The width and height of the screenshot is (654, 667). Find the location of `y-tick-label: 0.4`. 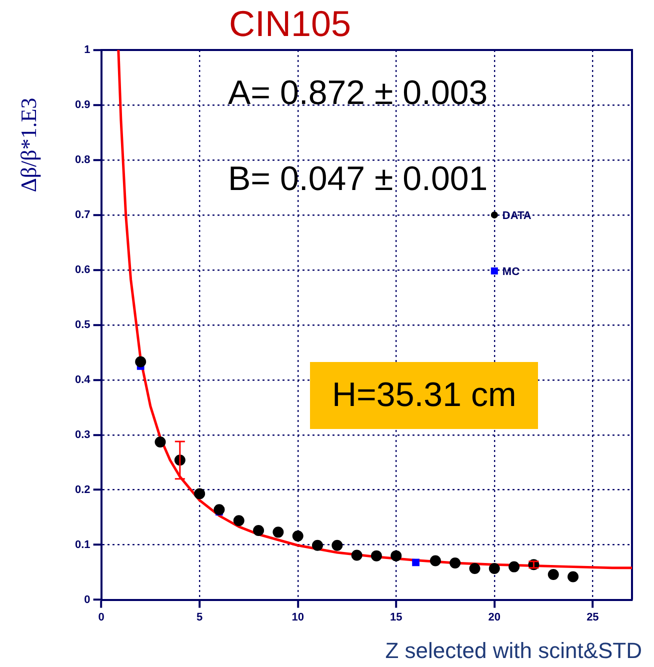

y-tick-label: 0.4 is located at coordinates (83, 380).